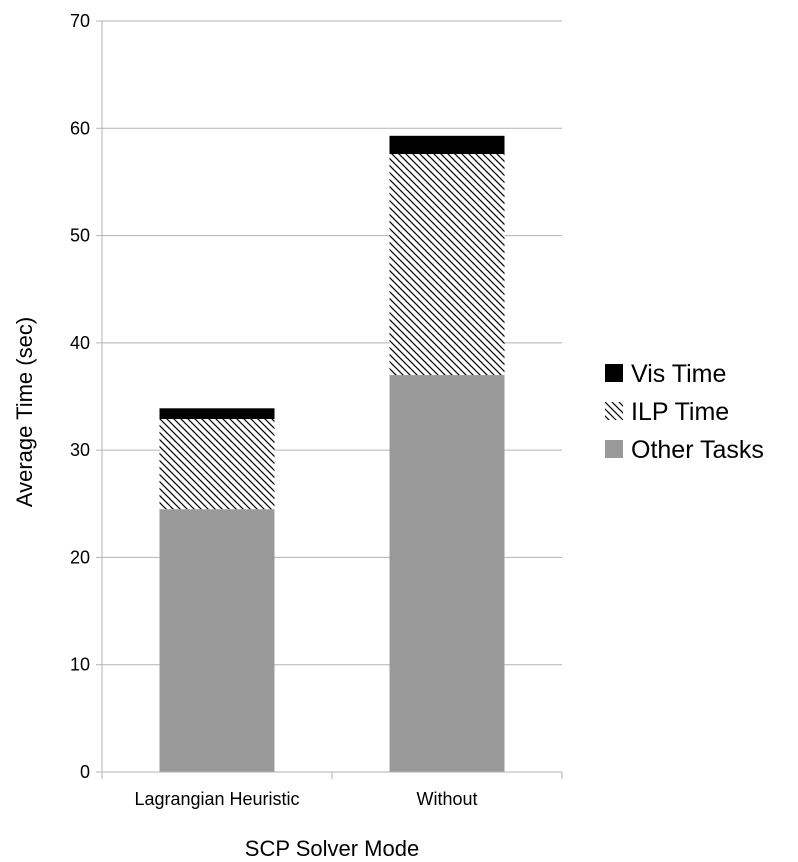 This screenshot has height=862, width=798. I want to click on x-tick-label: Without, so click(446, 799).